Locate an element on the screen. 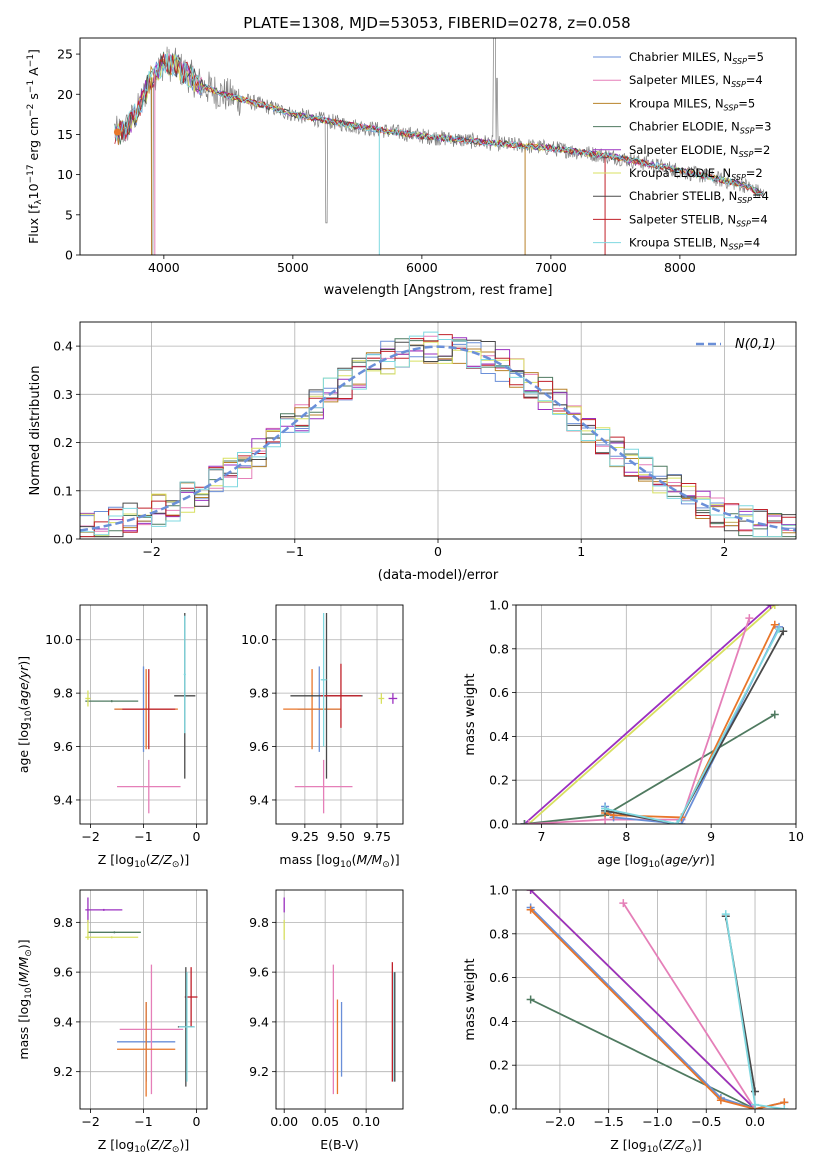  y-axis-label: Normed distribution is located at coordinates (35, 431).